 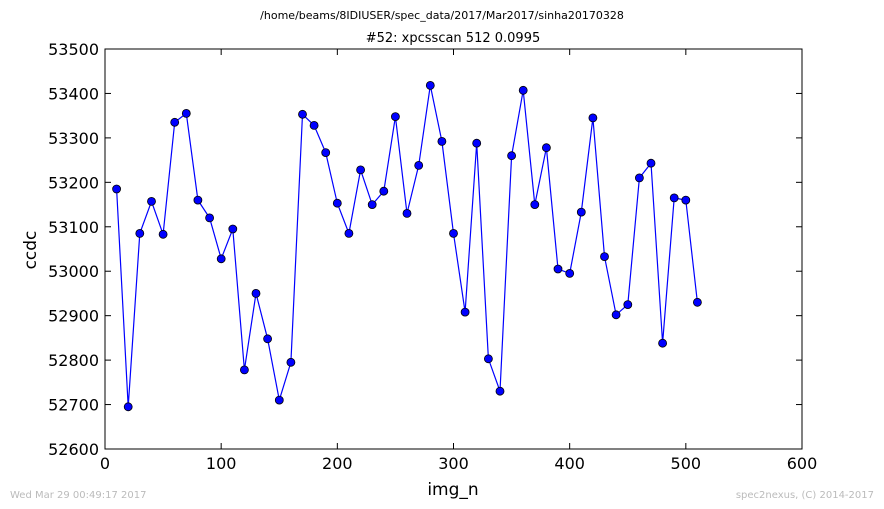 I want to click on y-tick-label: 53000, so click(x=73, y=271).